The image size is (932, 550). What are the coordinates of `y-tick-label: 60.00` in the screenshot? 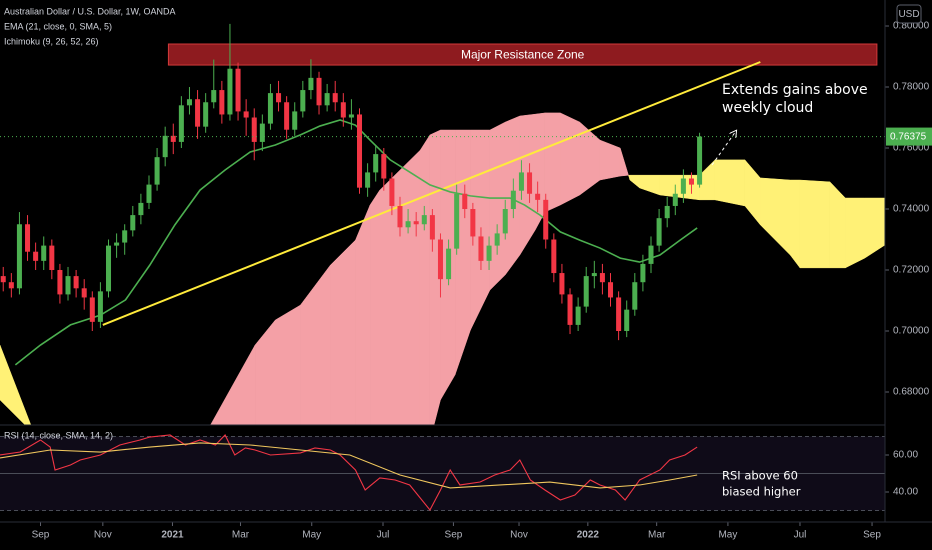 It's located at (905, 455).